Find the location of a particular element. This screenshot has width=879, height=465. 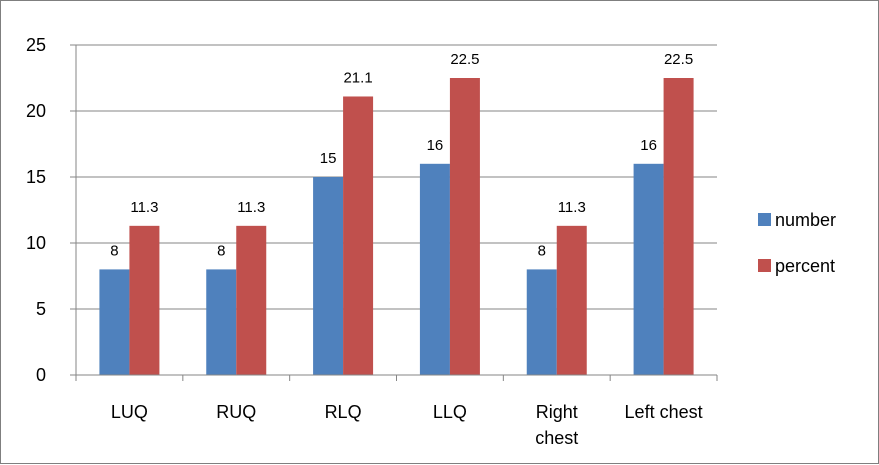

x-category-label: chest is located at coordinates (556, 438).